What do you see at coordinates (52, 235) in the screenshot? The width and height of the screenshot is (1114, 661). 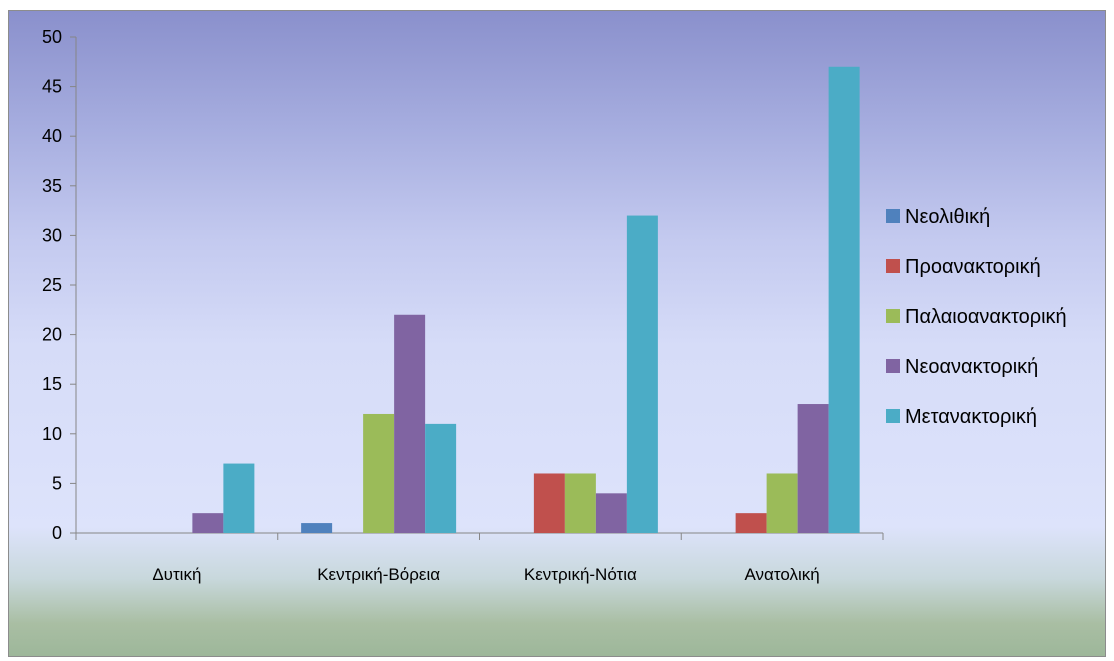 I see `y-tick-label: 30` at bounding box center [52, 235].